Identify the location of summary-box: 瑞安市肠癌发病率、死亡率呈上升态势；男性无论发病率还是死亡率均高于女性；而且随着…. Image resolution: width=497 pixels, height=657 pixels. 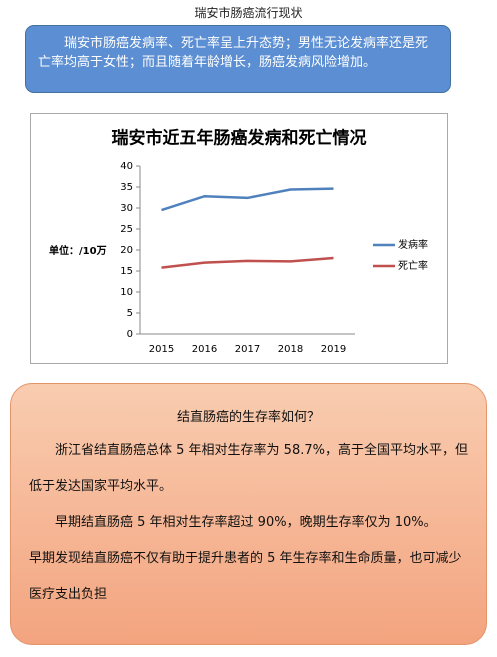
(238, 59).